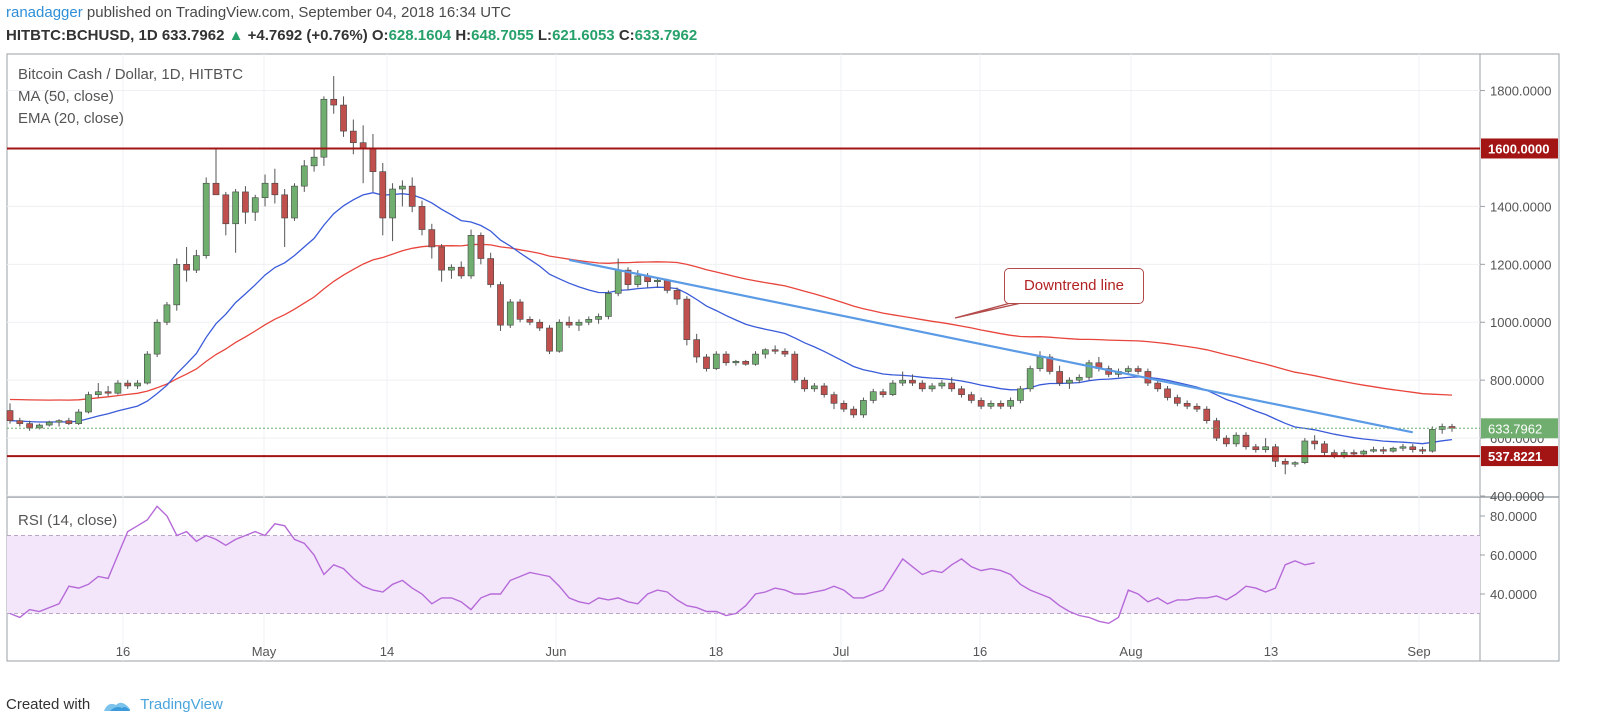  Describe the element at coordinates (66, 96) in the screenshot. I see `ma-legend: MA (50, close)` at that location.